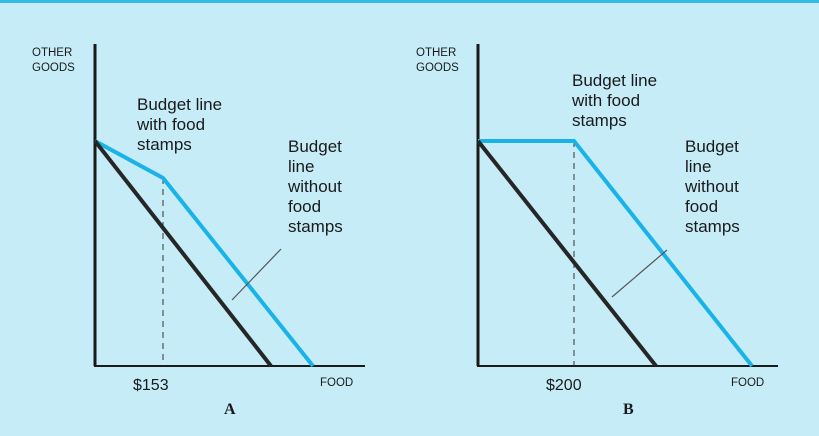 The height and width of the screenshot is (436, 819). What do you see at coordinates (315, 226) in the screenshot?
I see `panel-a-without-label-line-5: stamps` at bounding box center [315, 226].